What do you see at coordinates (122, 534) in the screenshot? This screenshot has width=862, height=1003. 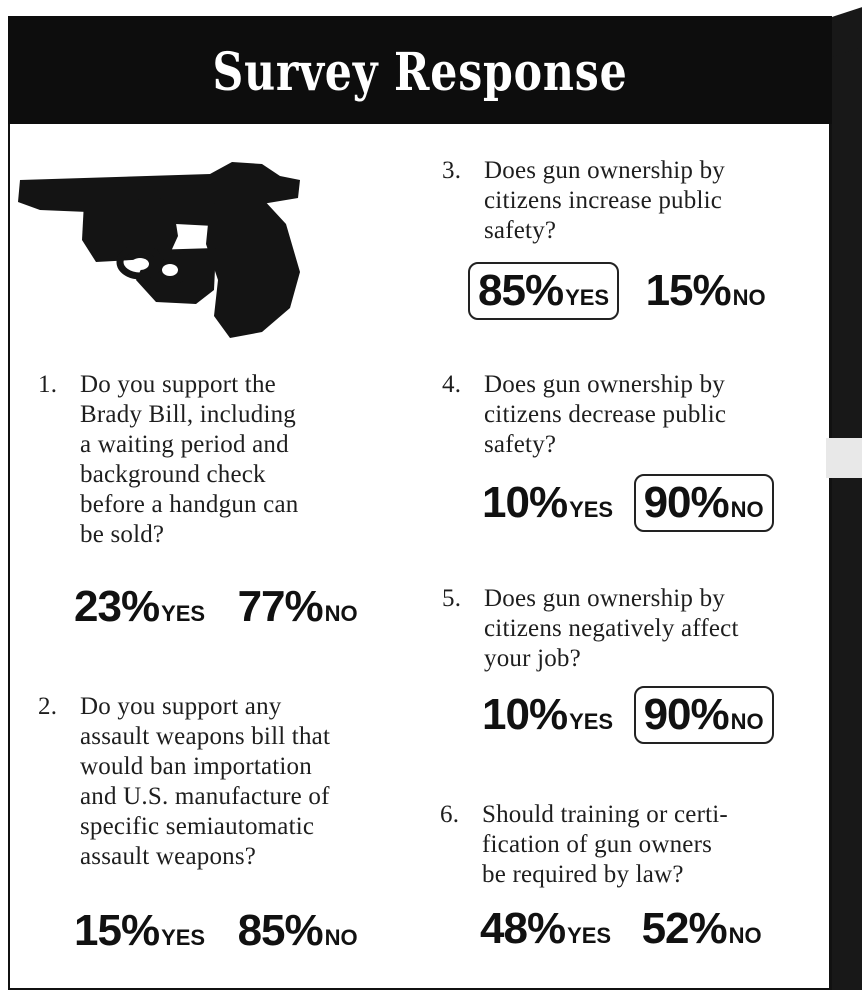 I see `question-text-line: be sold?` at bounding box center [122, 534].